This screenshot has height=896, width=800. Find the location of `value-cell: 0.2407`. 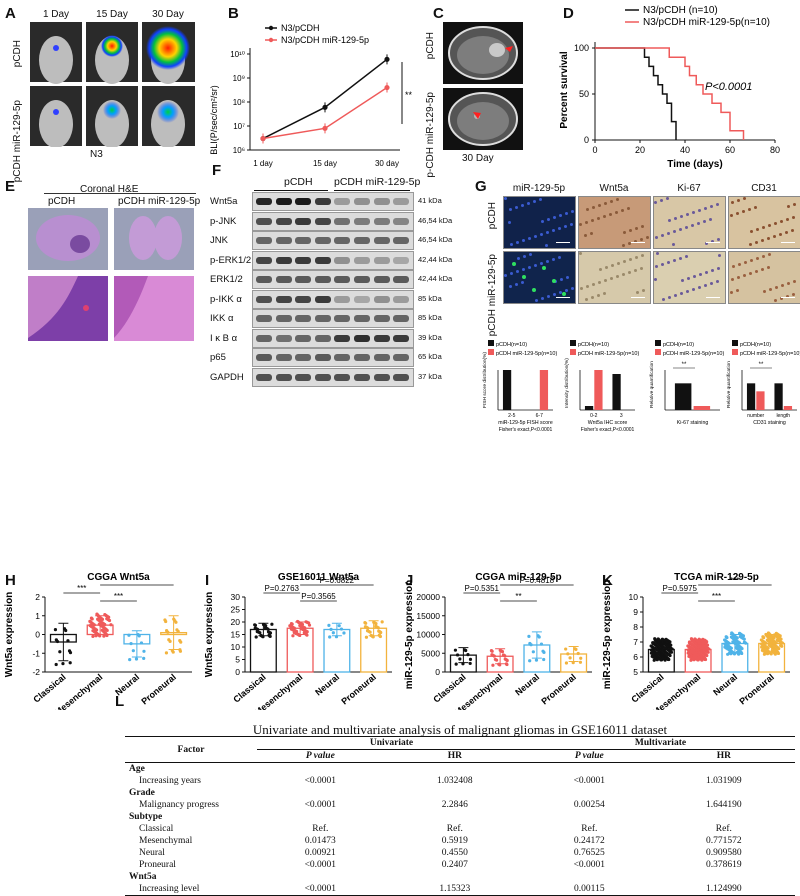

value-cell: 0.2407 is located at coordinates (454, 865).